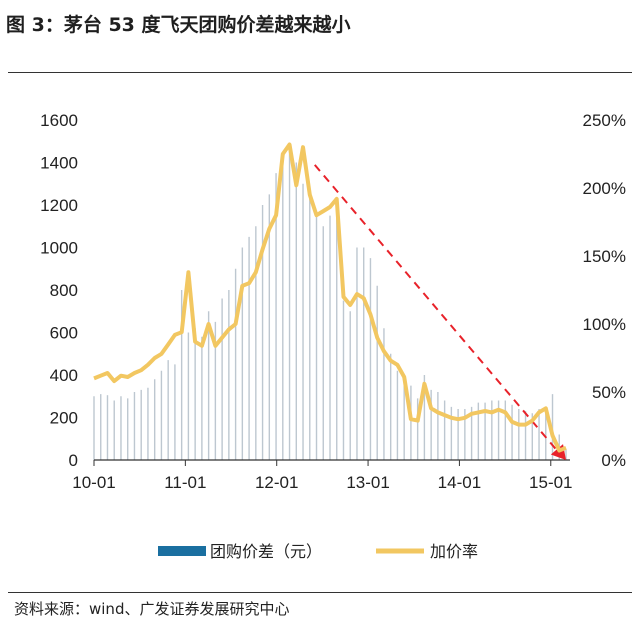 The height and width of the screenshot is (624, 640). What do you see at coordinates (550, 482) in the screenshot?
I see `x-tick-label: 15-01` at bounding box center [550, 482].